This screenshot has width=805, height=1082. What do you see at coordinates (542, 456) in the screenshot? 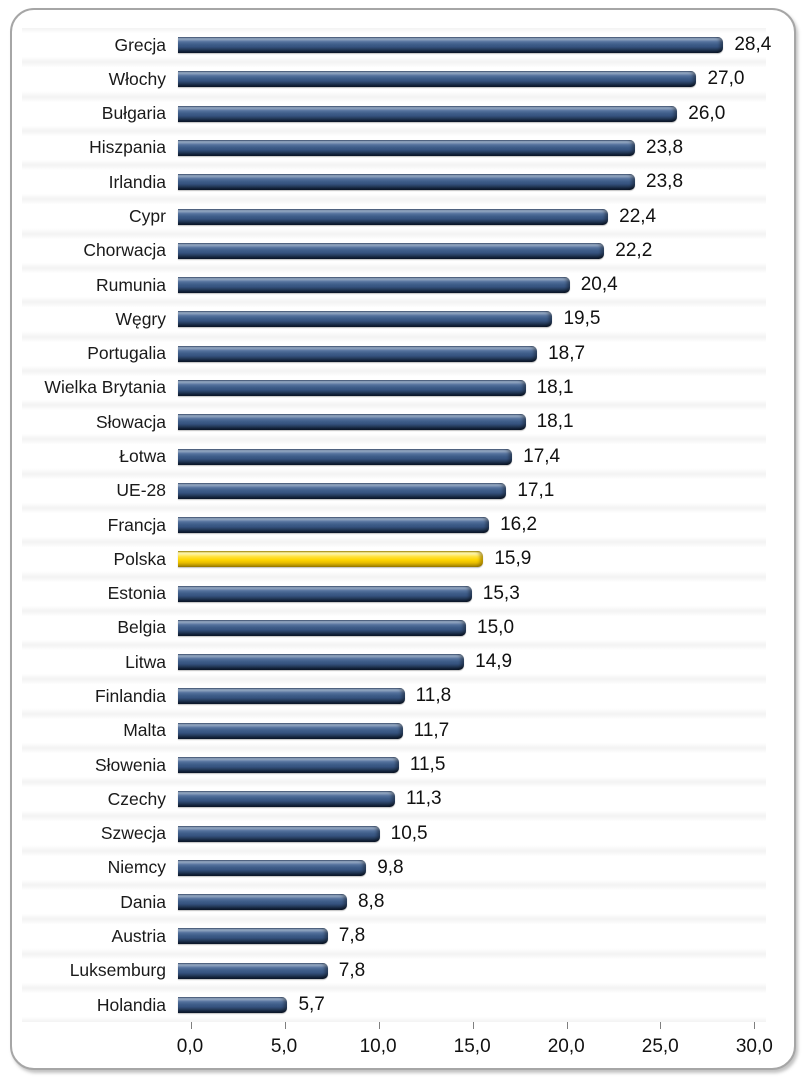
I see `value-label: 17,4` at bounding box center [542, 456].